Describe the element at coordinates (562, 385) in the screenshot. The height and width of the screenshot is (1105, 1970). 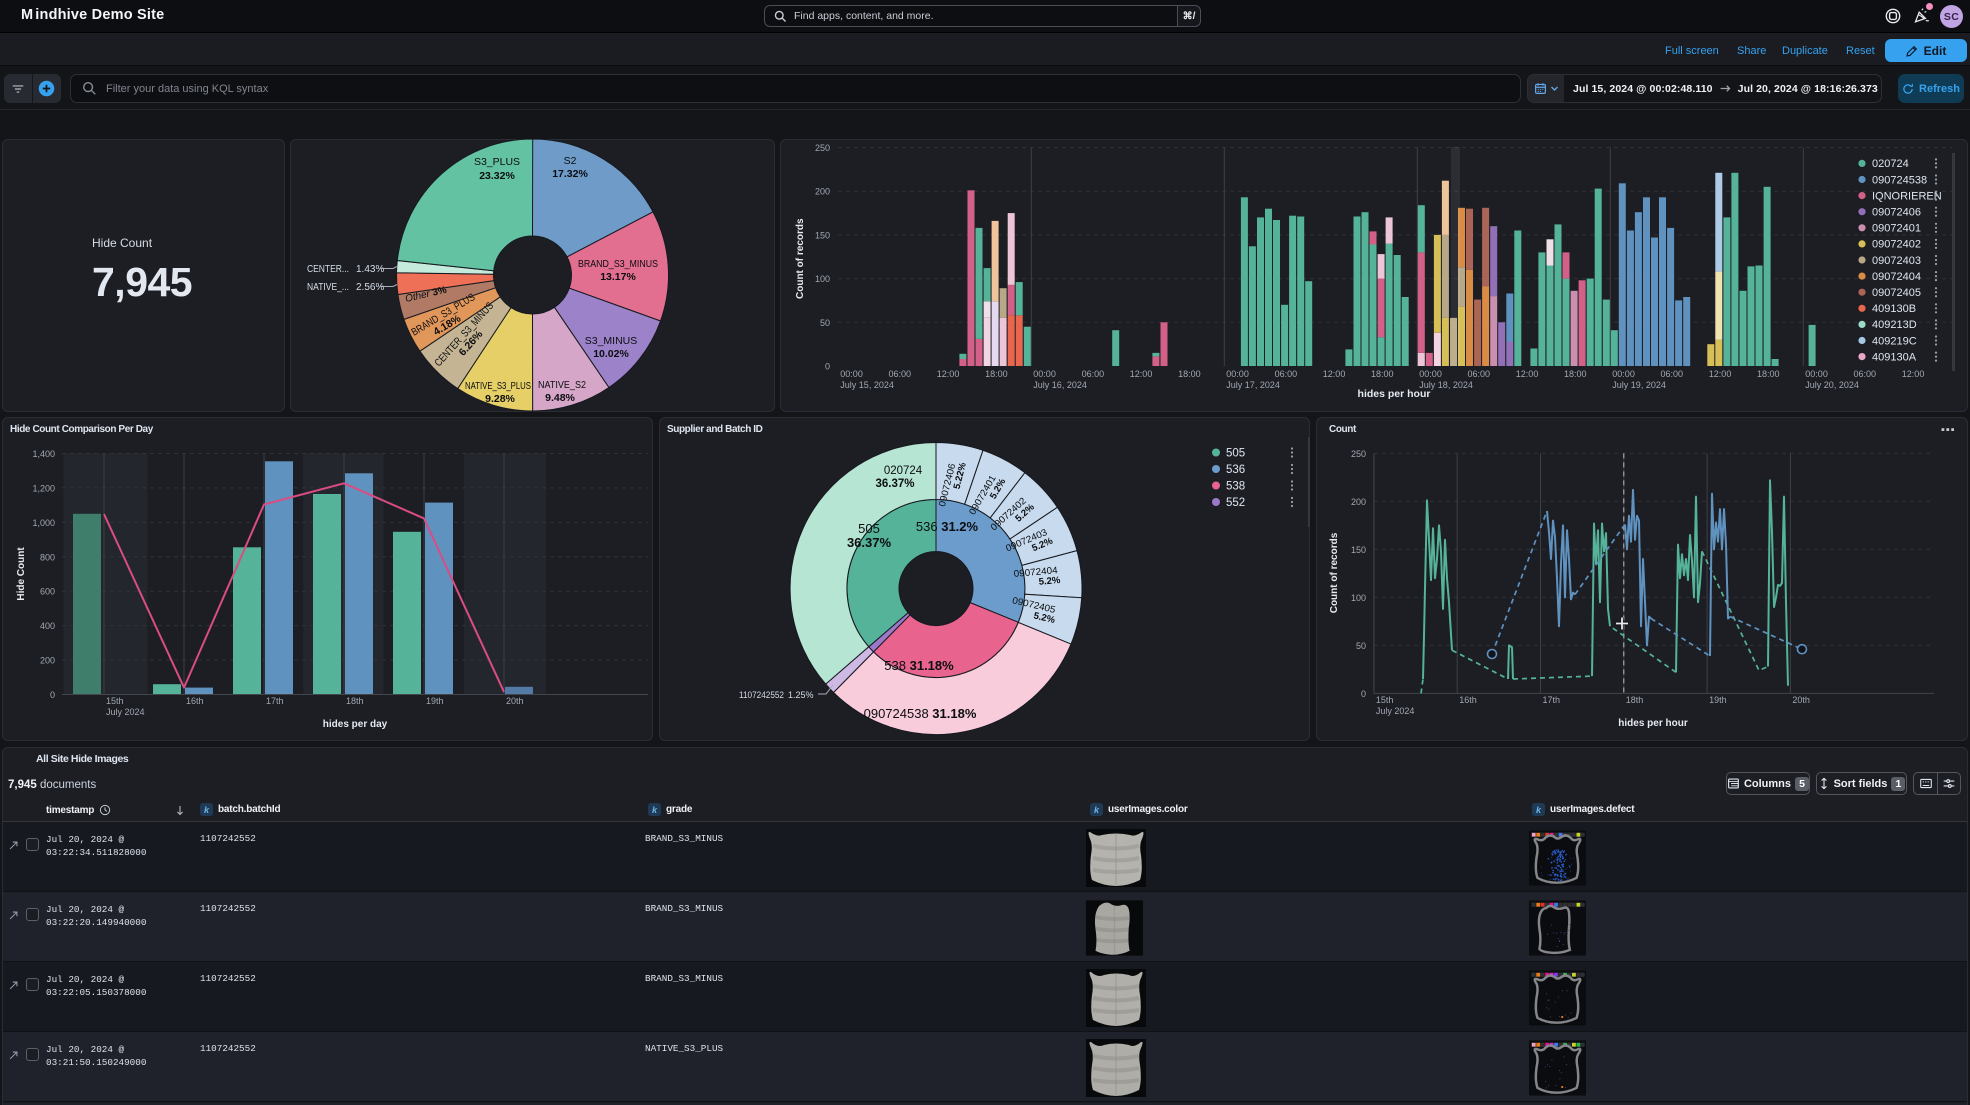
I see `svg-text: NATIVE_S2` at that location.